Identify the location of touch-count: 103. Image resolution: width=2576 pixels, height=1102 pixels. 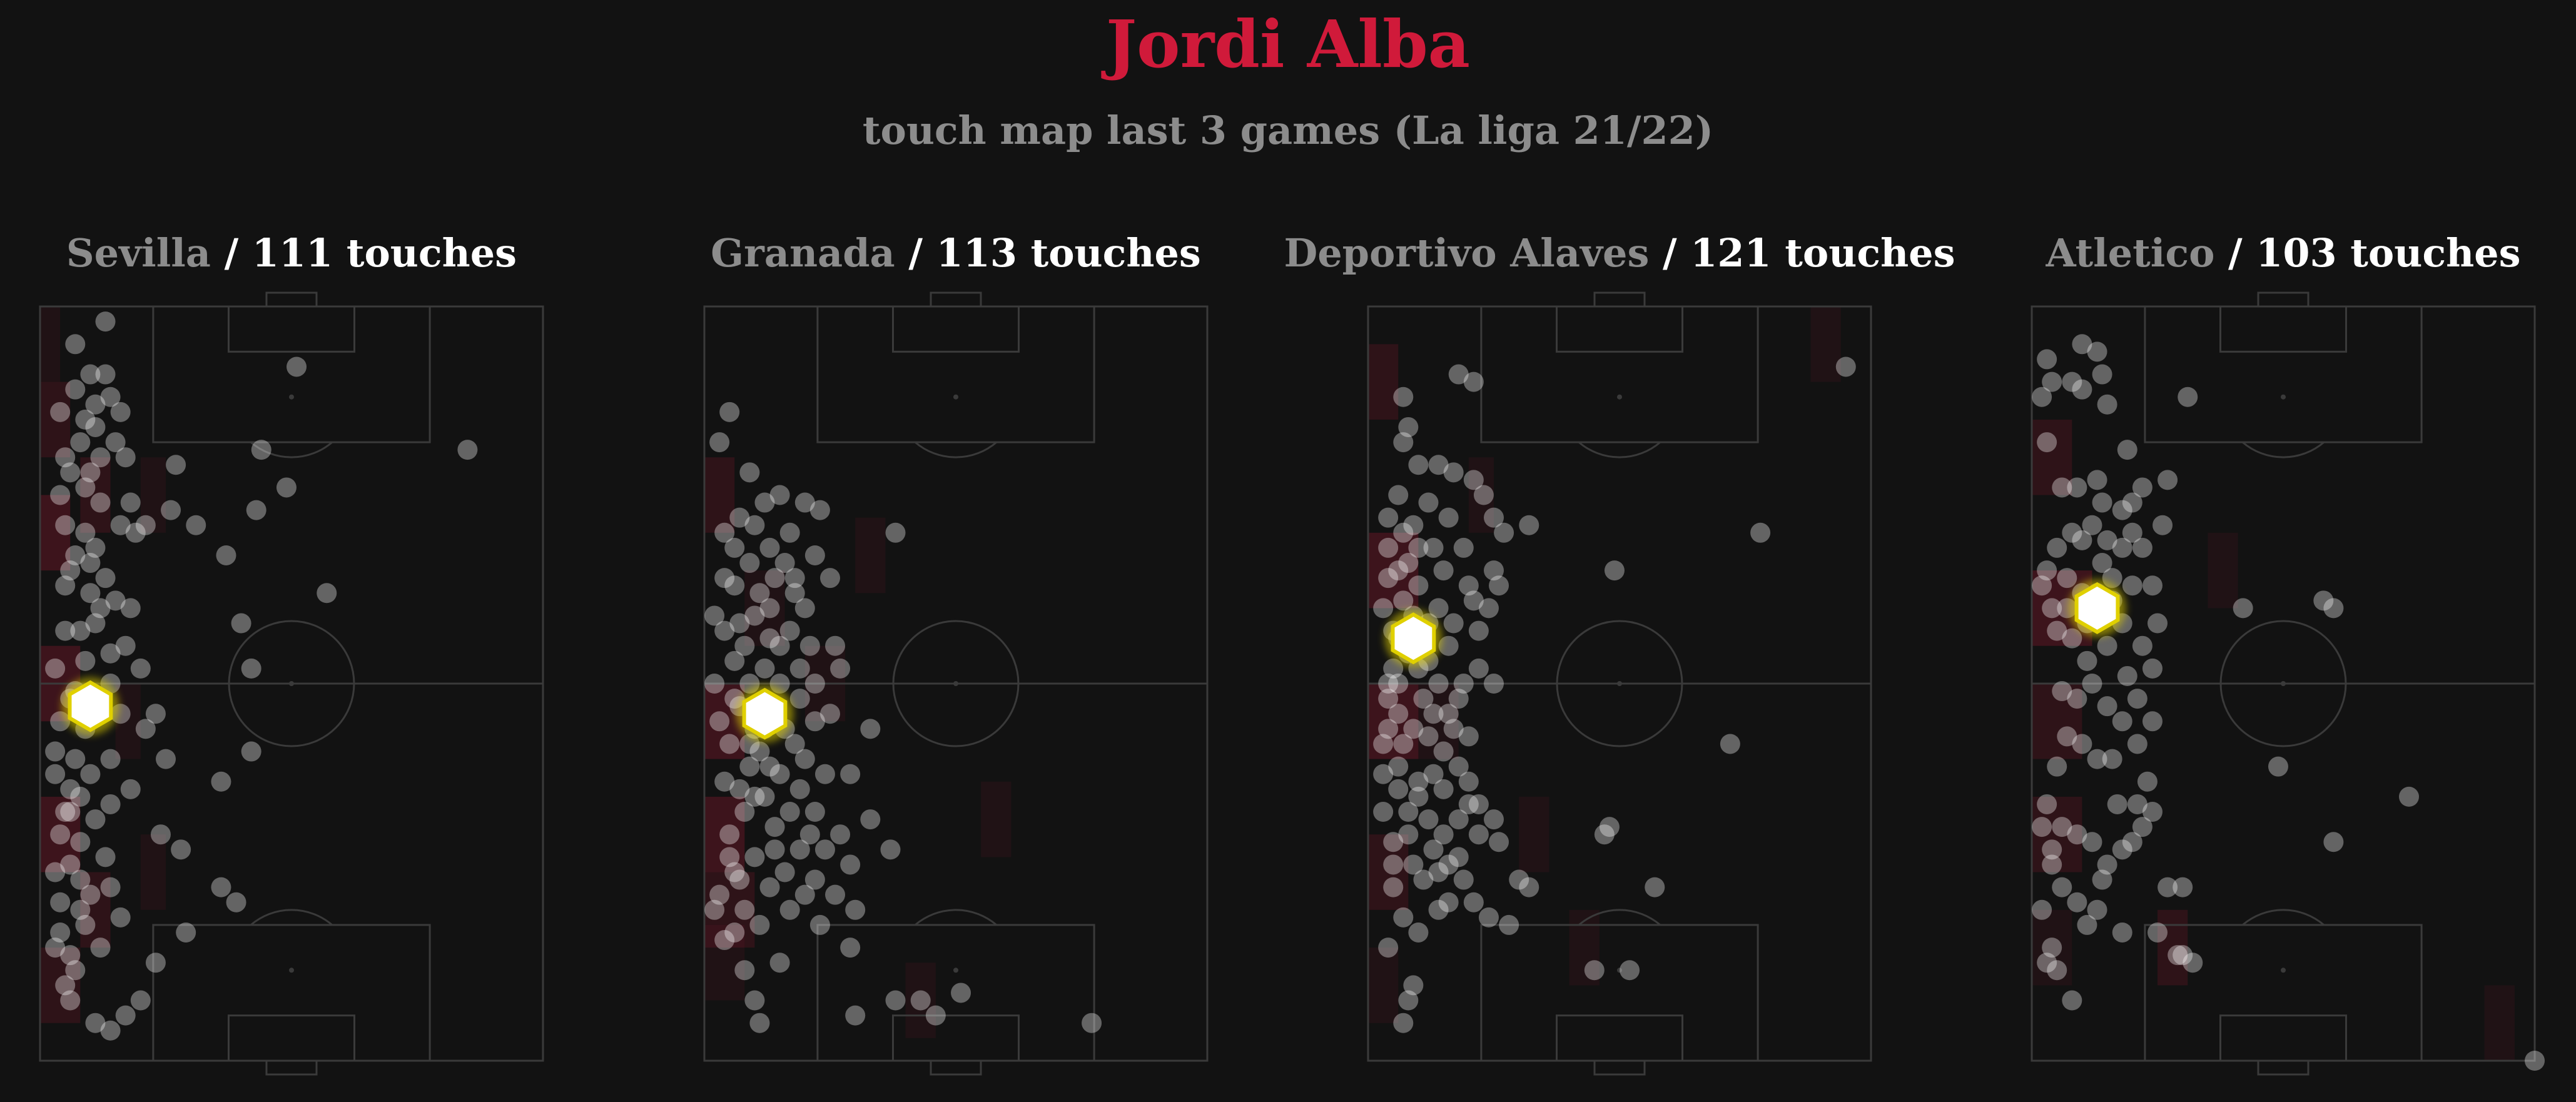
(2296, 253).